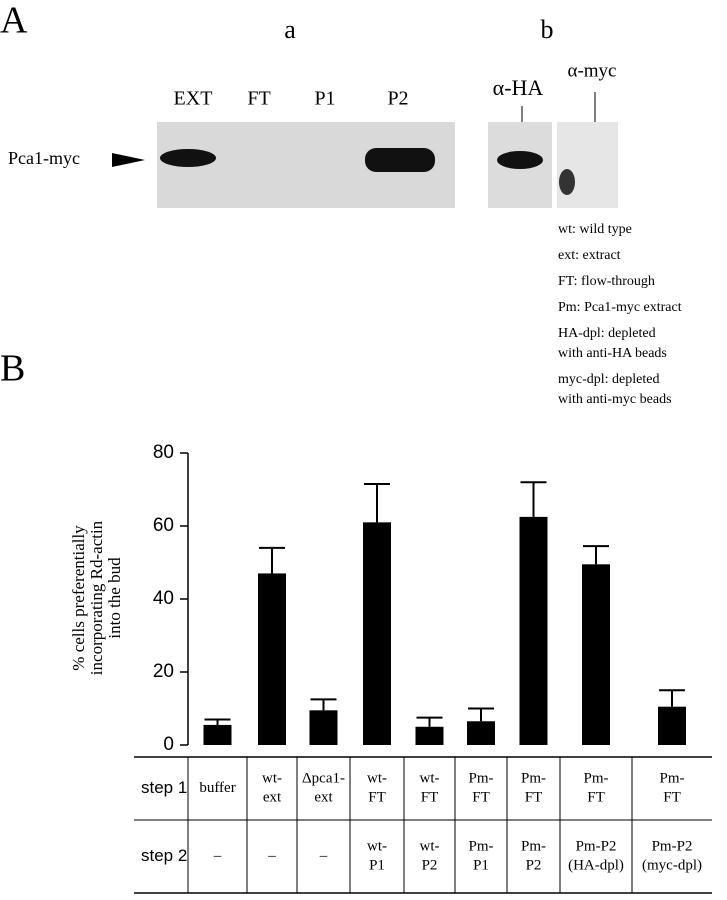  Describe the element at coordinates (163, 452) in the screenshot. I see `y-tick-label: 80` at that location.